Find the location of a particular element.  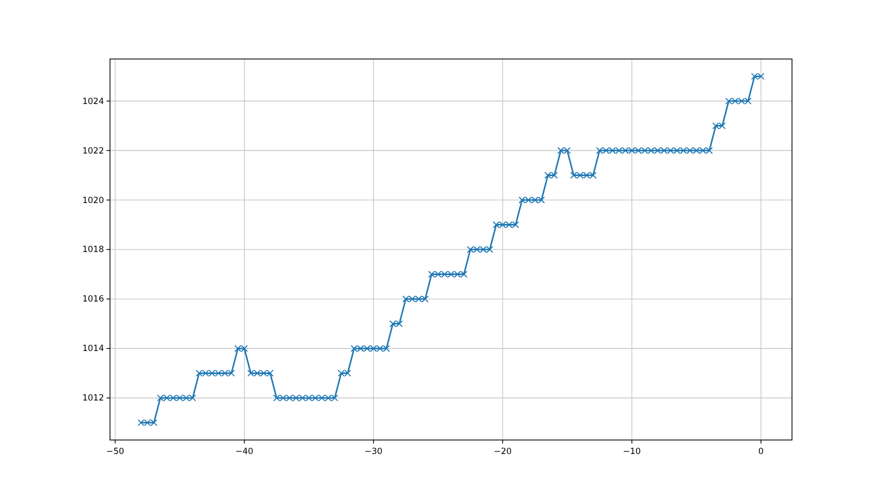

y-tick-label: 1020 is located at coordinates (93, 201).